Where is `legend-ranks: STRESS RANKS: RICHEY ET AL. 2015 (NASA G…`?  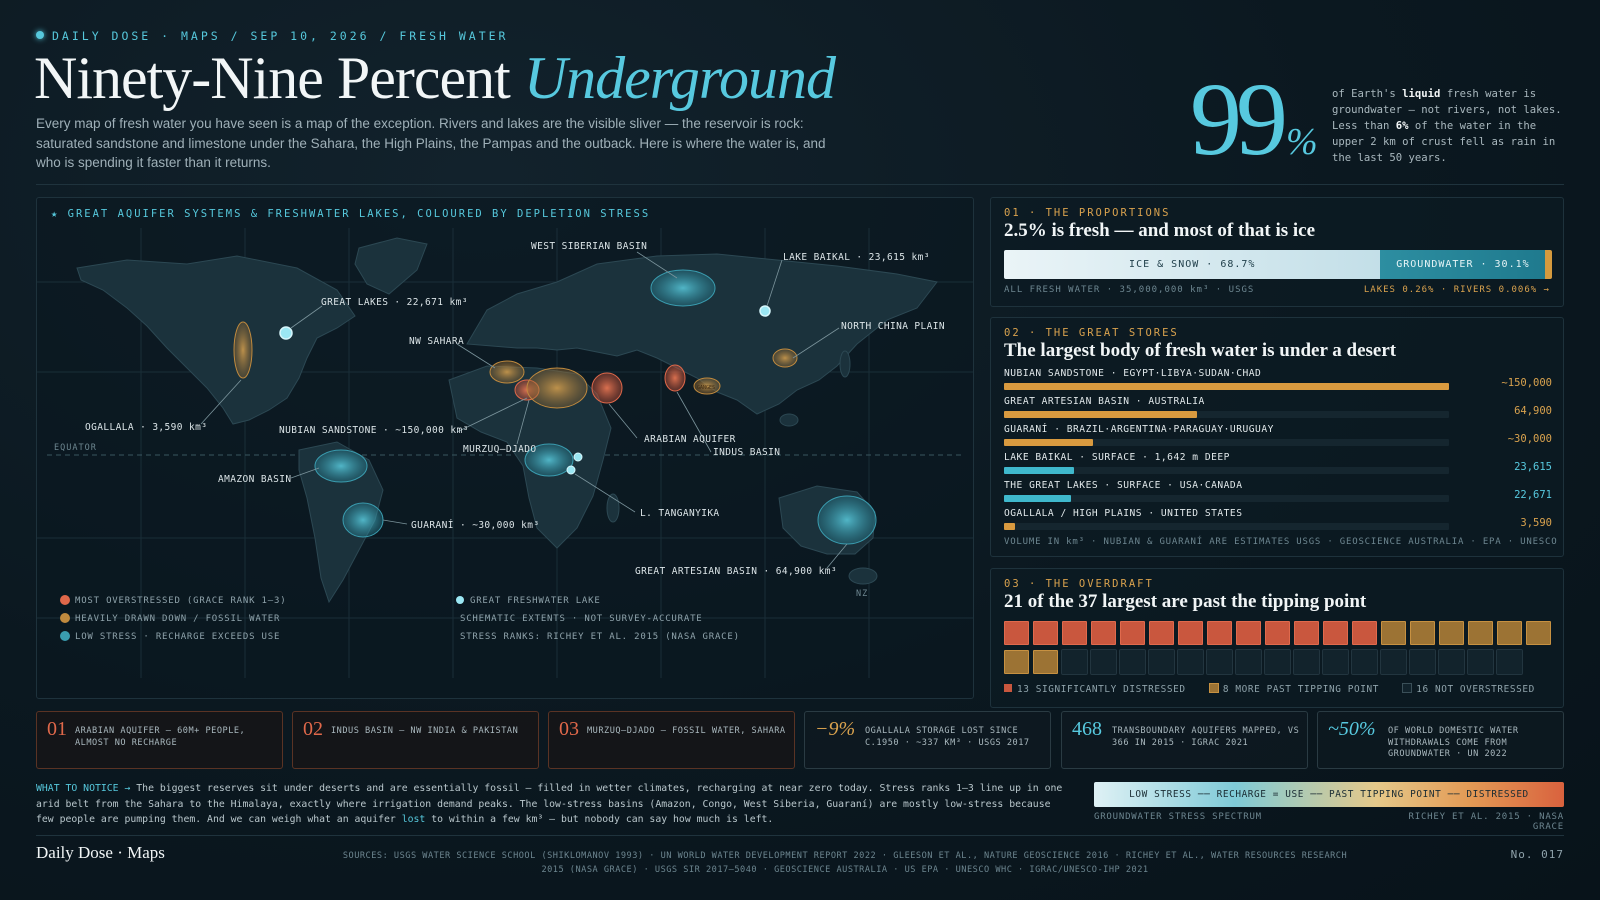 legend-ranks: STRESS RANKS: RICHEY ET AL. 2015 (NASA G… is located at coordinates (600, 637).